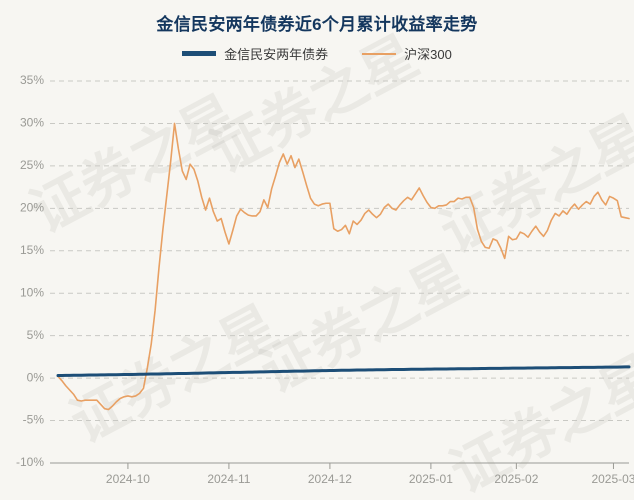 The image size is (634, 500). I want to click on y-axis-tick-label: 5%, so click(36, 335).